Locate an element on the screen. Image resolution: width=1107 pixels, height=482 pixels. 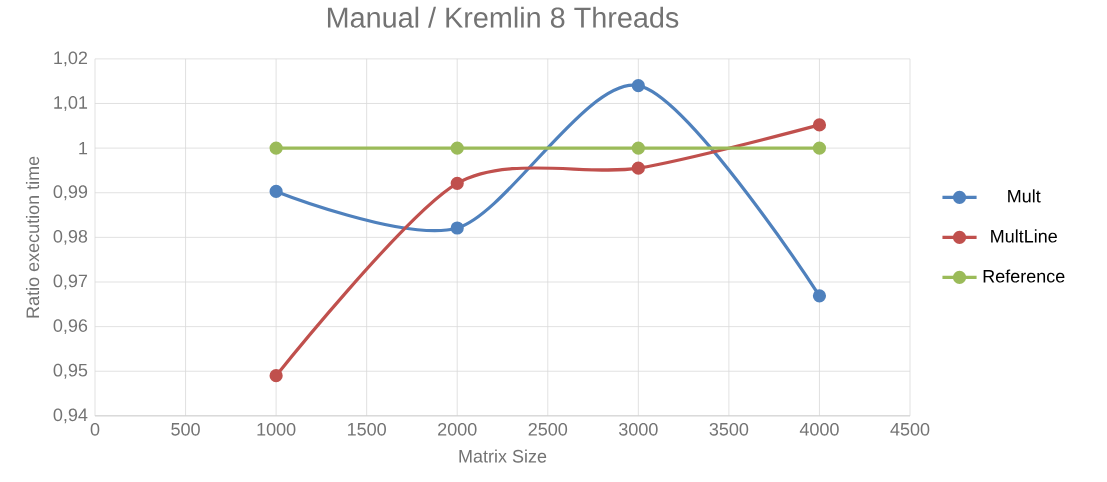
x-tick-label: 2000 is located at coordinates (457, 429).